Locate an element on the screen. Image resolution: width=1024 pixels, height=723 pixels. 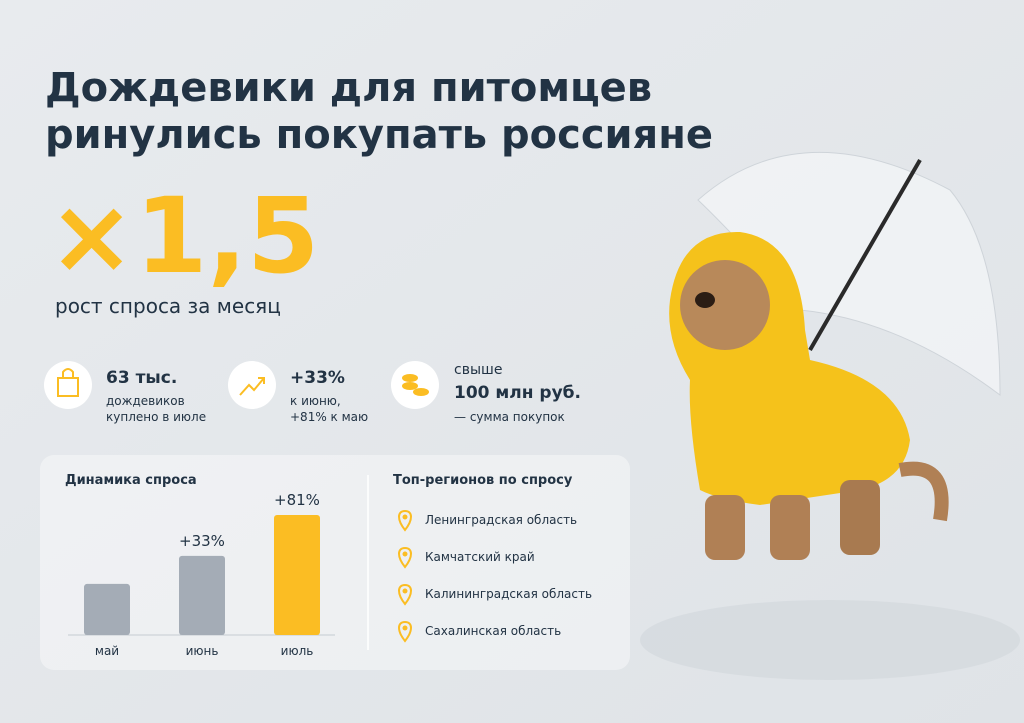
highlight-value: ×1,5 is located at coordinates (183, 236).